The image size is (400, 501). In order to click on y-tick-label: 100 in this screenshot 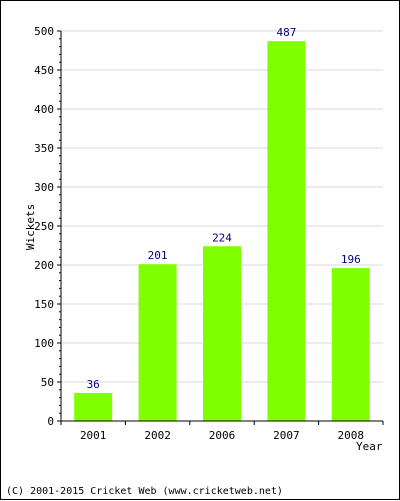, I will do `click(44, 343)`.